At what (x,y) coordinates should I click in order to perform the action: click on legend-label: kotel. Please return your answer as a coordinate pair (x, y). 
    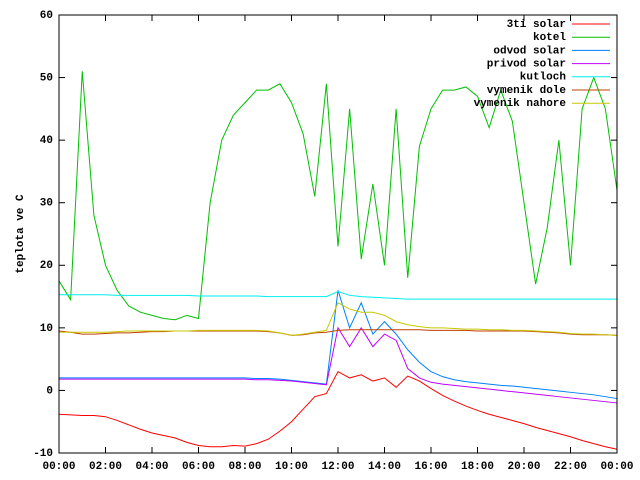
    Looking at the image, I should click on (549, 38).